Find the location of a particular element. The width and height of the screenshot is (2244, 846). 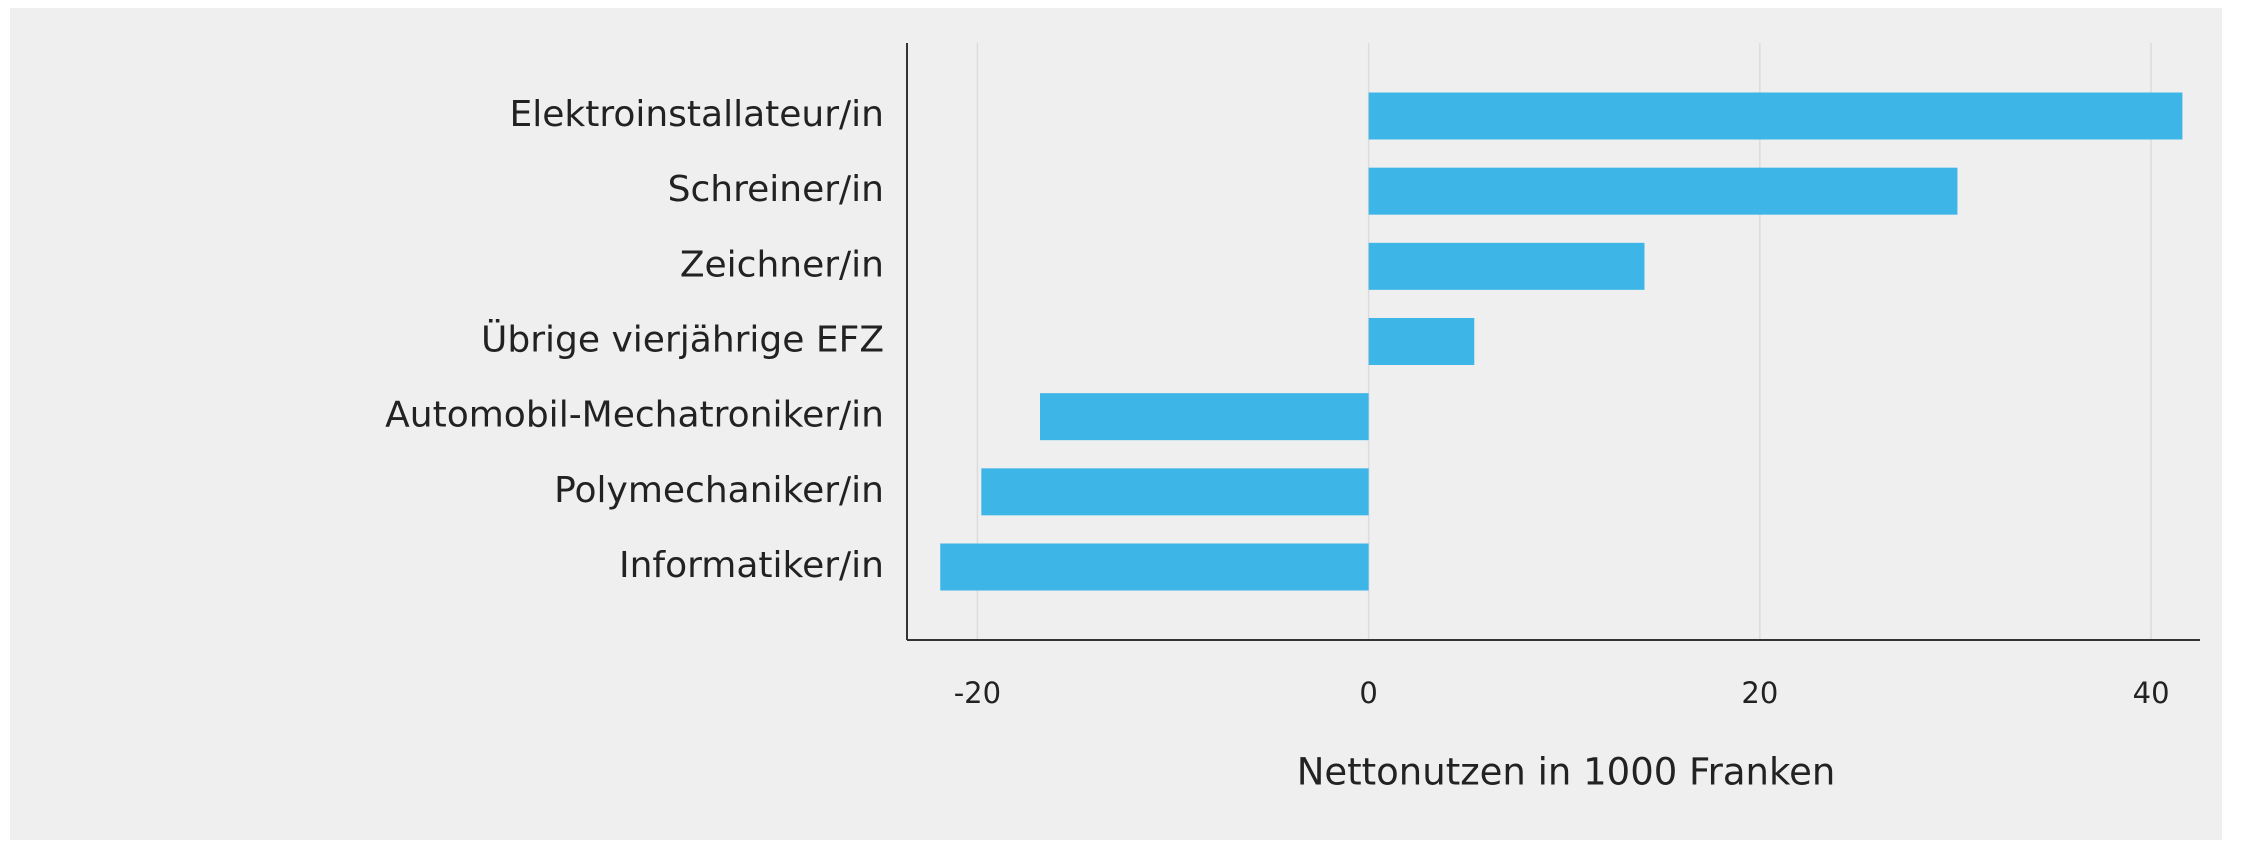

x-tick-label: 0 is located at coordinates (1368, 693).